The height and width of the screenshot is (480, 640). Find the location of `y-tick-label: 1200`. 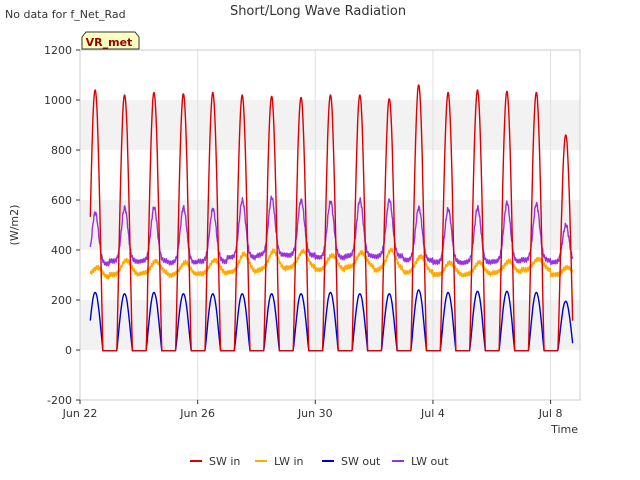

y-tick-label: 1200 is located at coordinates (58, 50).